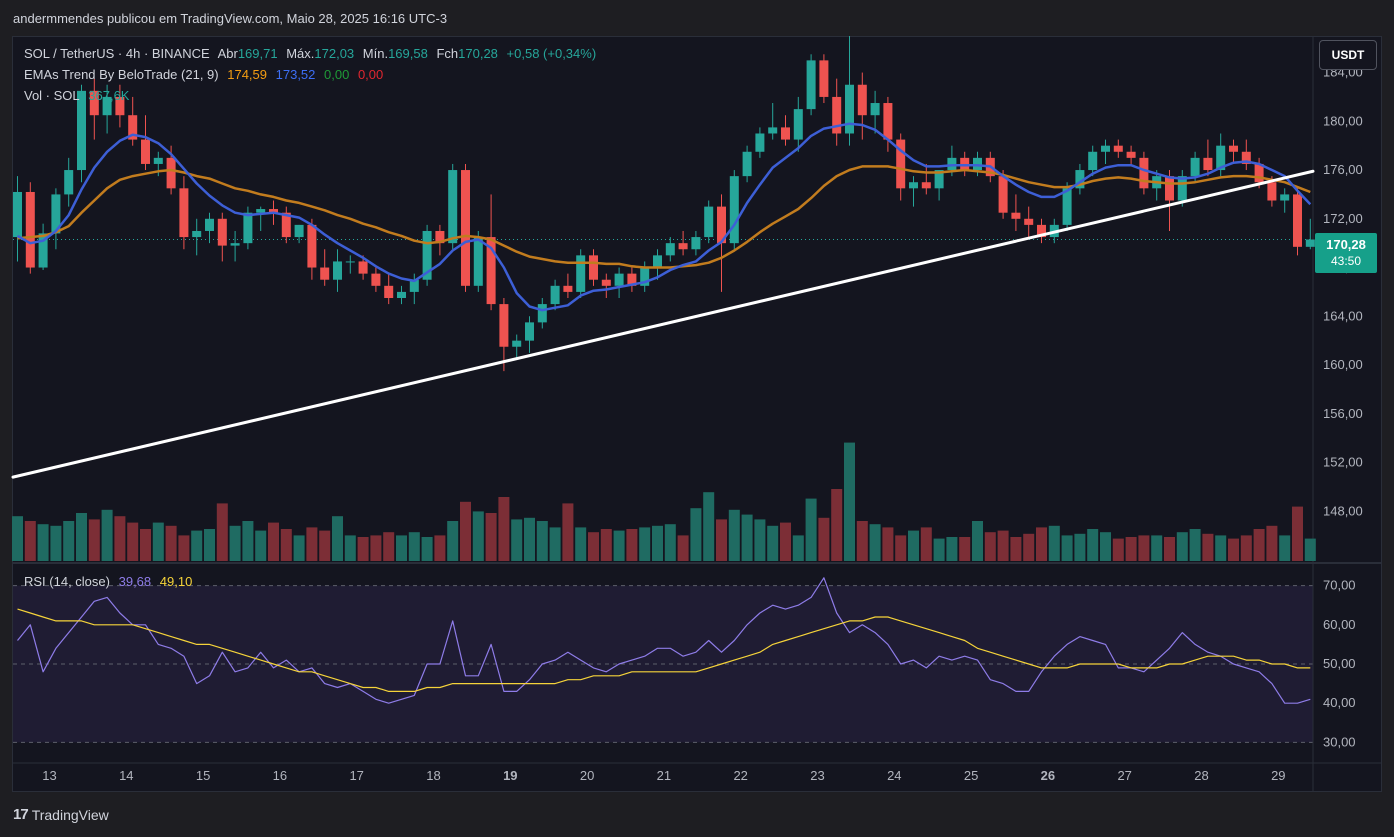 This screenshot has height=837, width=1394. What do you see at coordinates (375, 53) in the screenshot?
I see `low-label: Mín.` at bounding box center [375, 53].